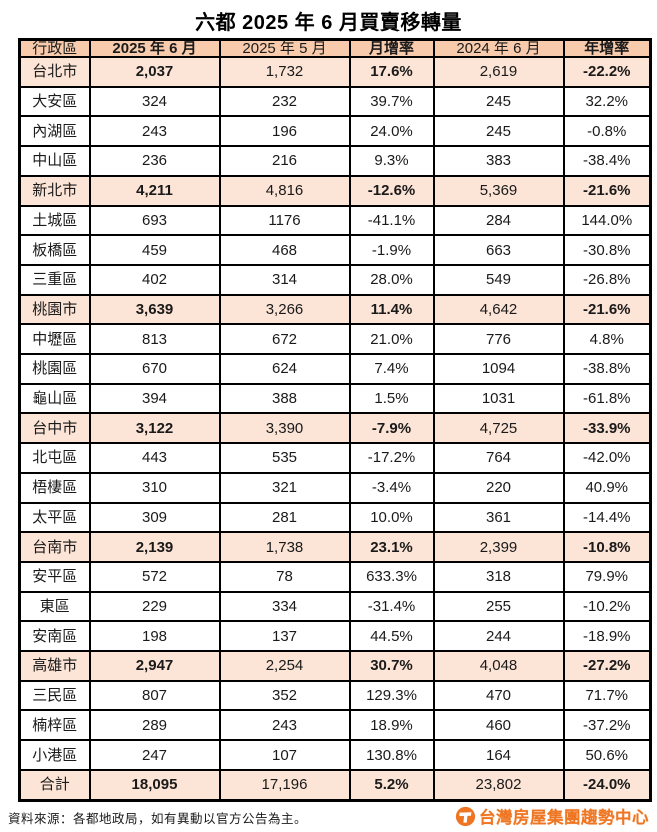 The height and width of the screenshot is (832, 657). I want to click on value-cell: 3,122, so click(154, 428).